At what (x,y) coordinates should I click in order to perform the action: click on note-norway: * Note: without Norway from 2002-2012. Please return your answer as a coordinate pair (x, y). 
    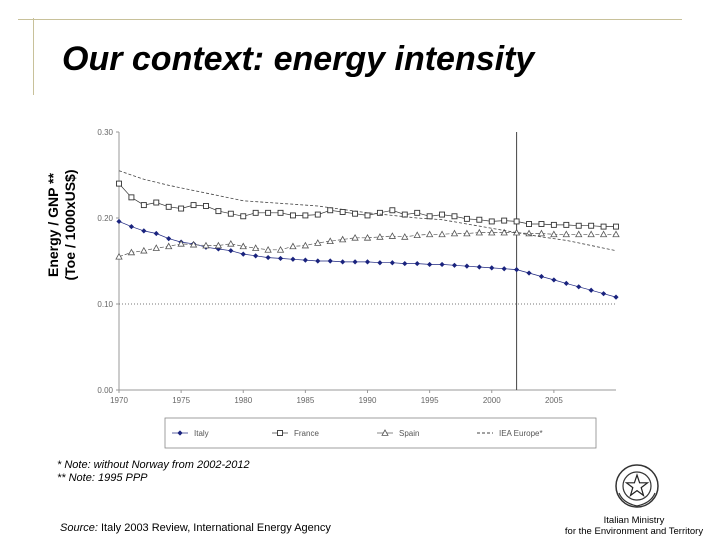
    Looking at the image, I should click on (153, 465).